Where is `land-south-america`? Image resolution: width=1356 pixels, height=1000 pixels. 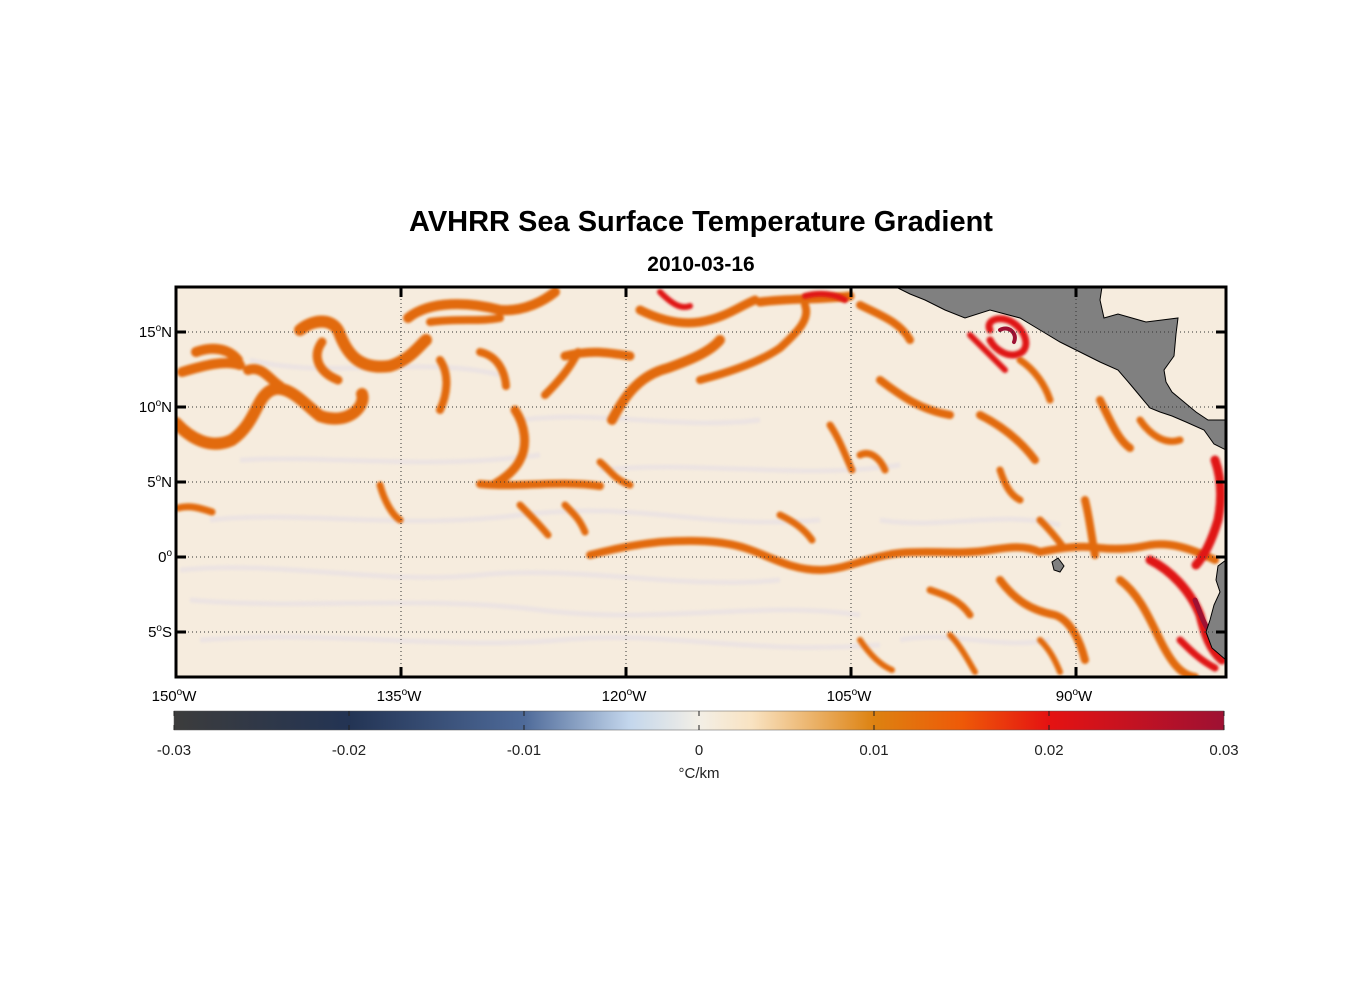
land-south-america is located at coordinates (1215, 610).